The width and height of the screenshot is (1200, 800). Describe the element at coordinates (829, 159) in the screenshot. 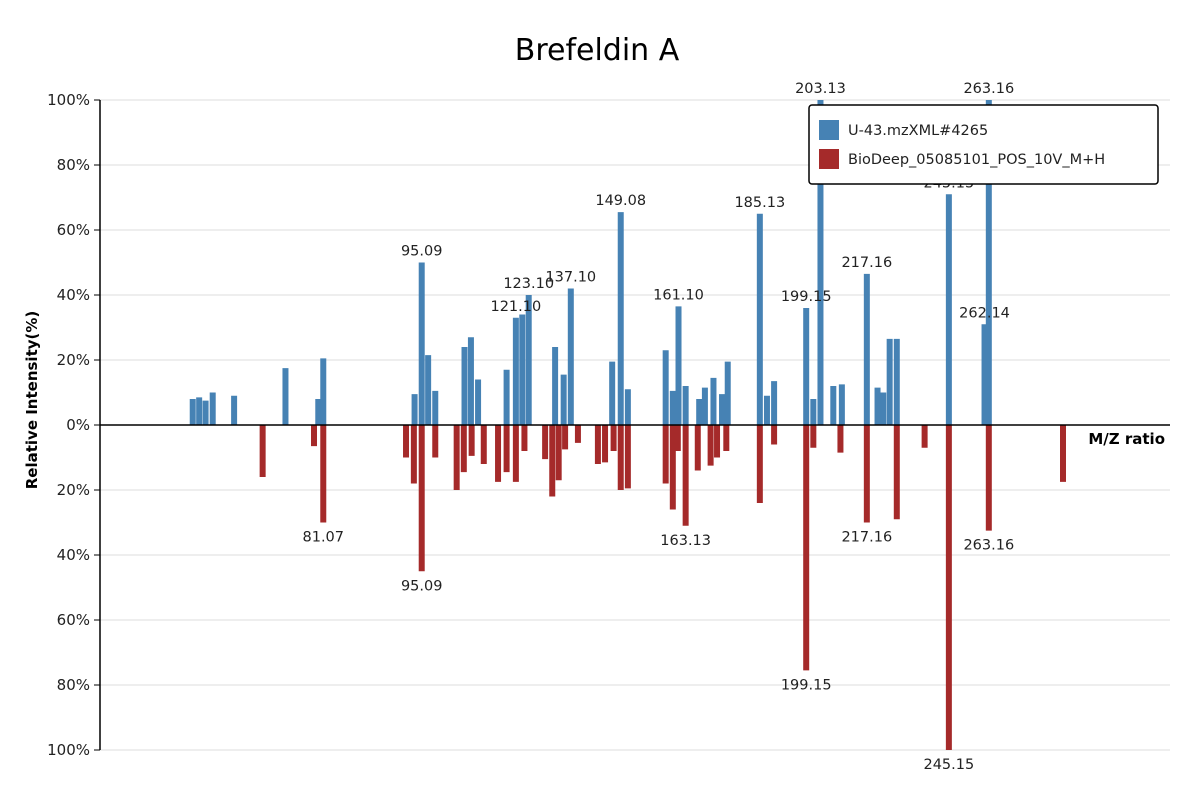

I see `legend-swatch-reference` at that location.